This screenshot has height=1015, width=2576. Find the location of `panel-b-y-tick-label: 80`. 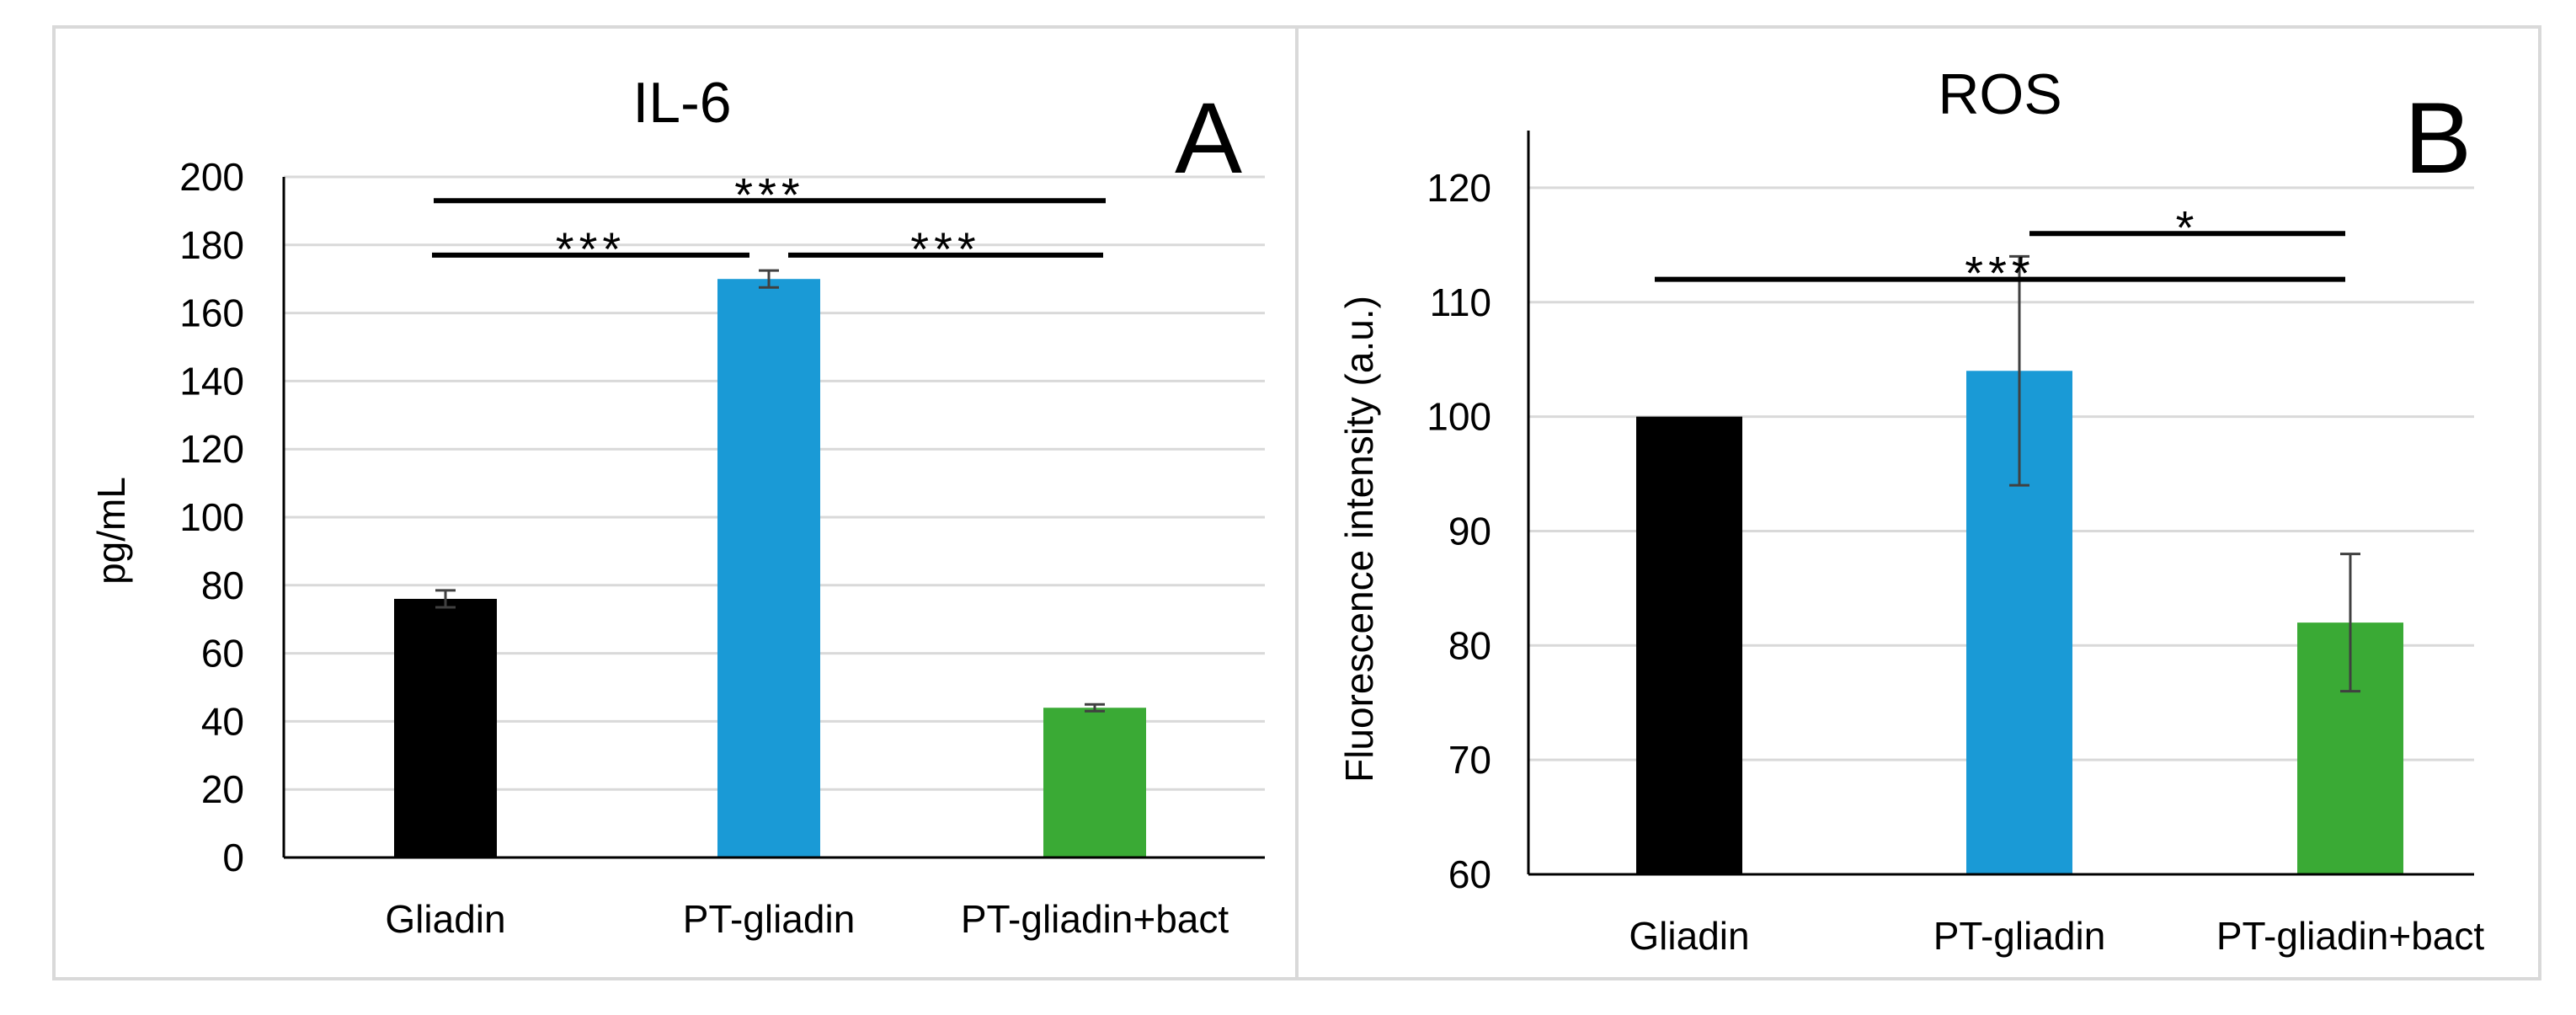

panel-b-y-tick-label: 80 is located at coordinates (1469, 645).